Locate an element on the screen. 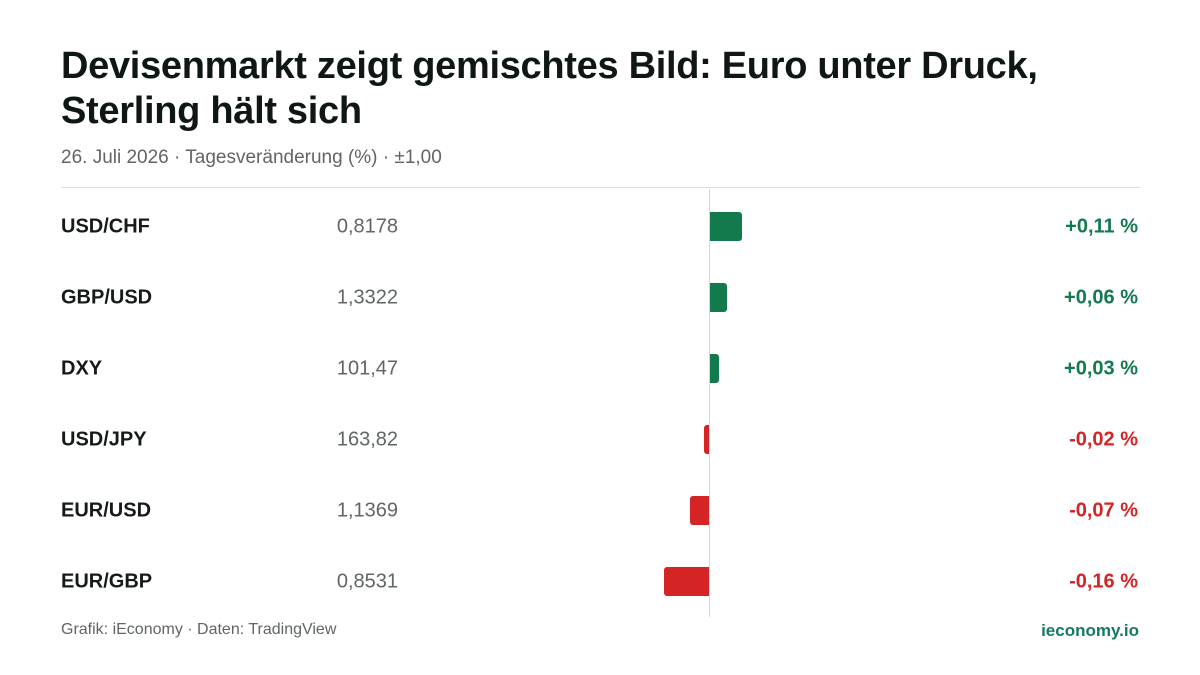 This screenshot has height=675, width=1200. currency-pair-label: USD/JPY is located at coordinates (104, 439).